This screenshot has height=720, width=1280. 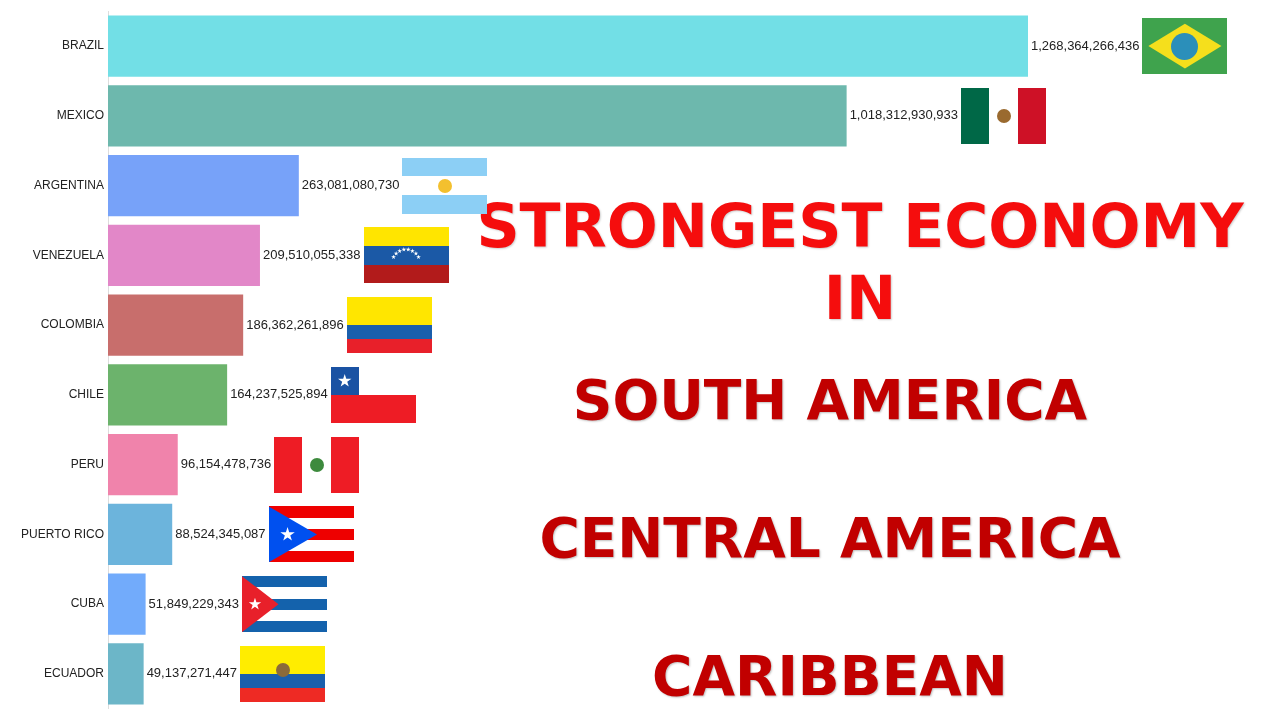 I want to click on y-tick-label: ARGENTINA, so click(x=68, y=184).